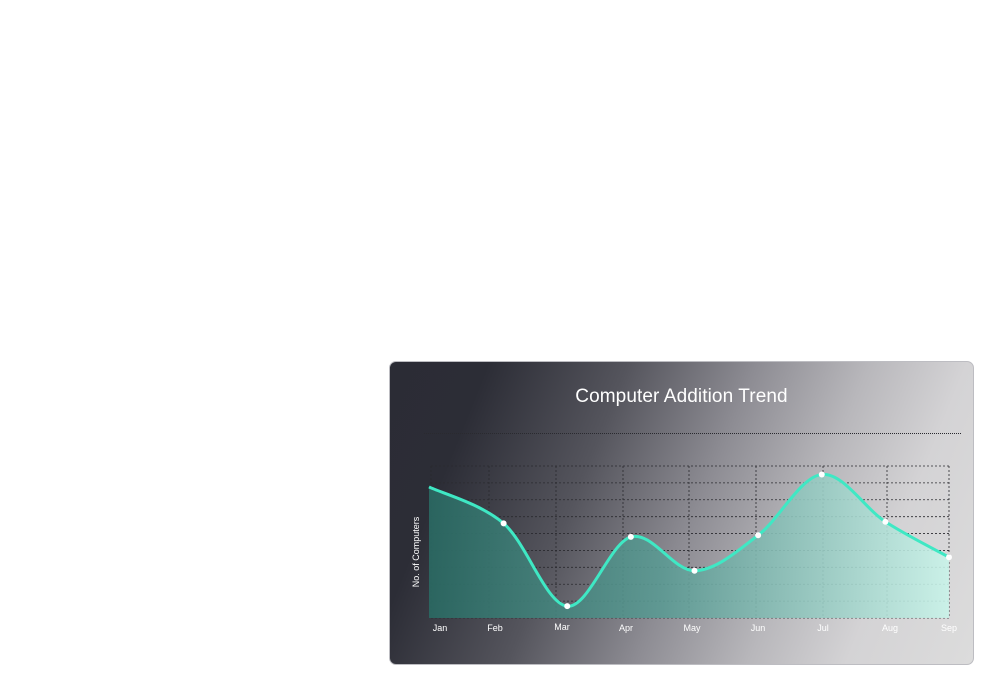  Describe the element at coordinates (692, 628) in the screenshot. I see `x-tick-label-may: May` at that location.